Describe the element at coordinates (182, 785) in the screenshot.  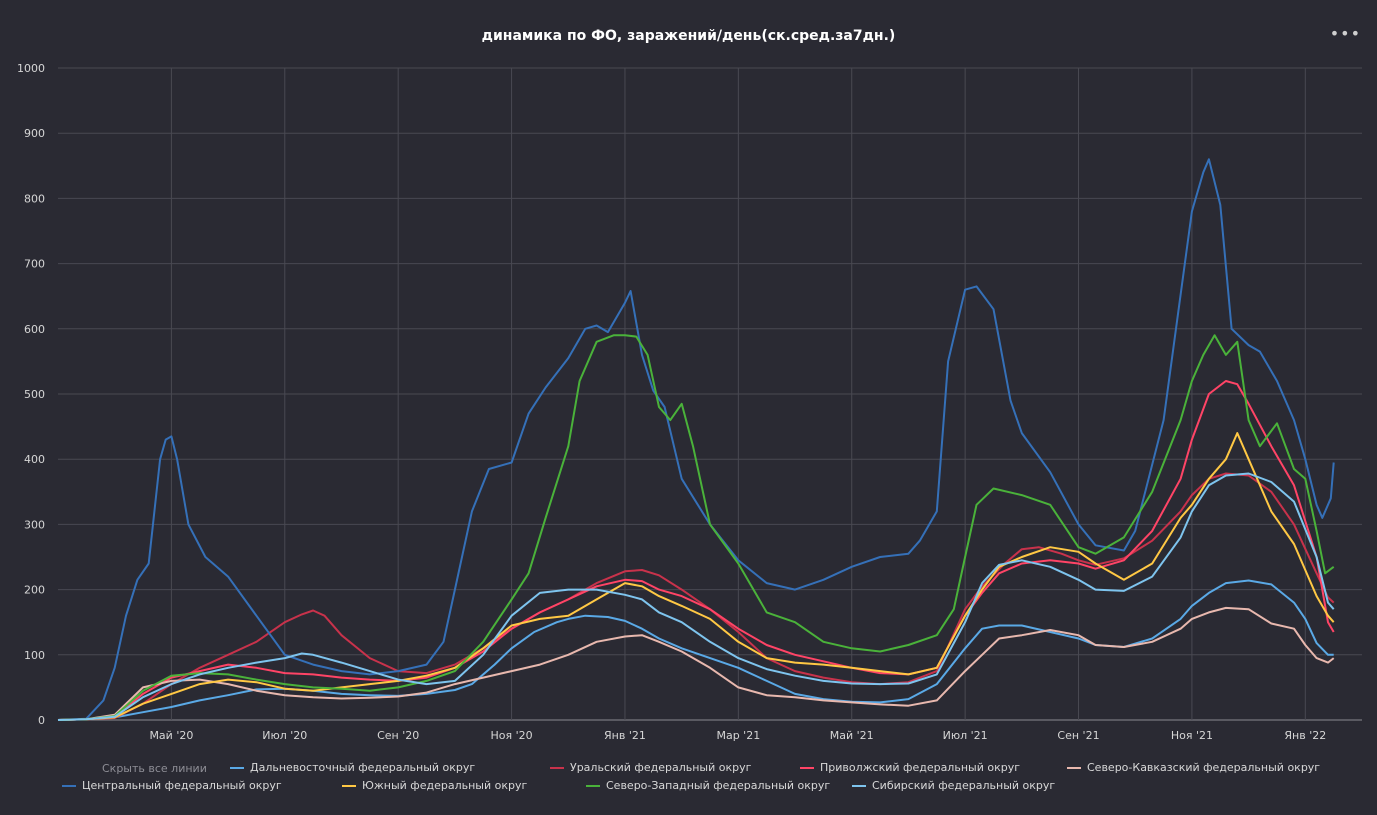
I see `legend-label: Центральный федеральный округ` at that location.